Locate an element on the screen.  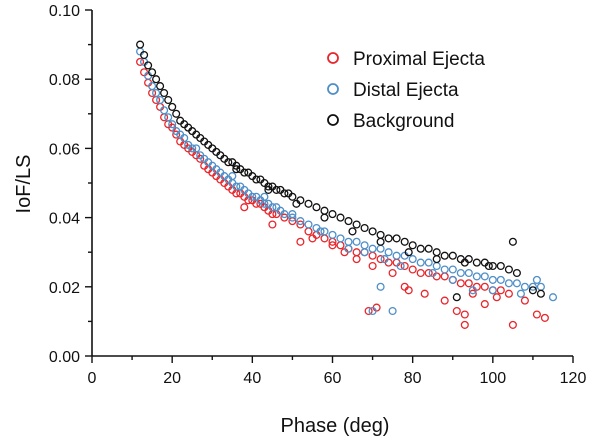
y-tick-label: 0.00 is located at coordinates (64, 357).